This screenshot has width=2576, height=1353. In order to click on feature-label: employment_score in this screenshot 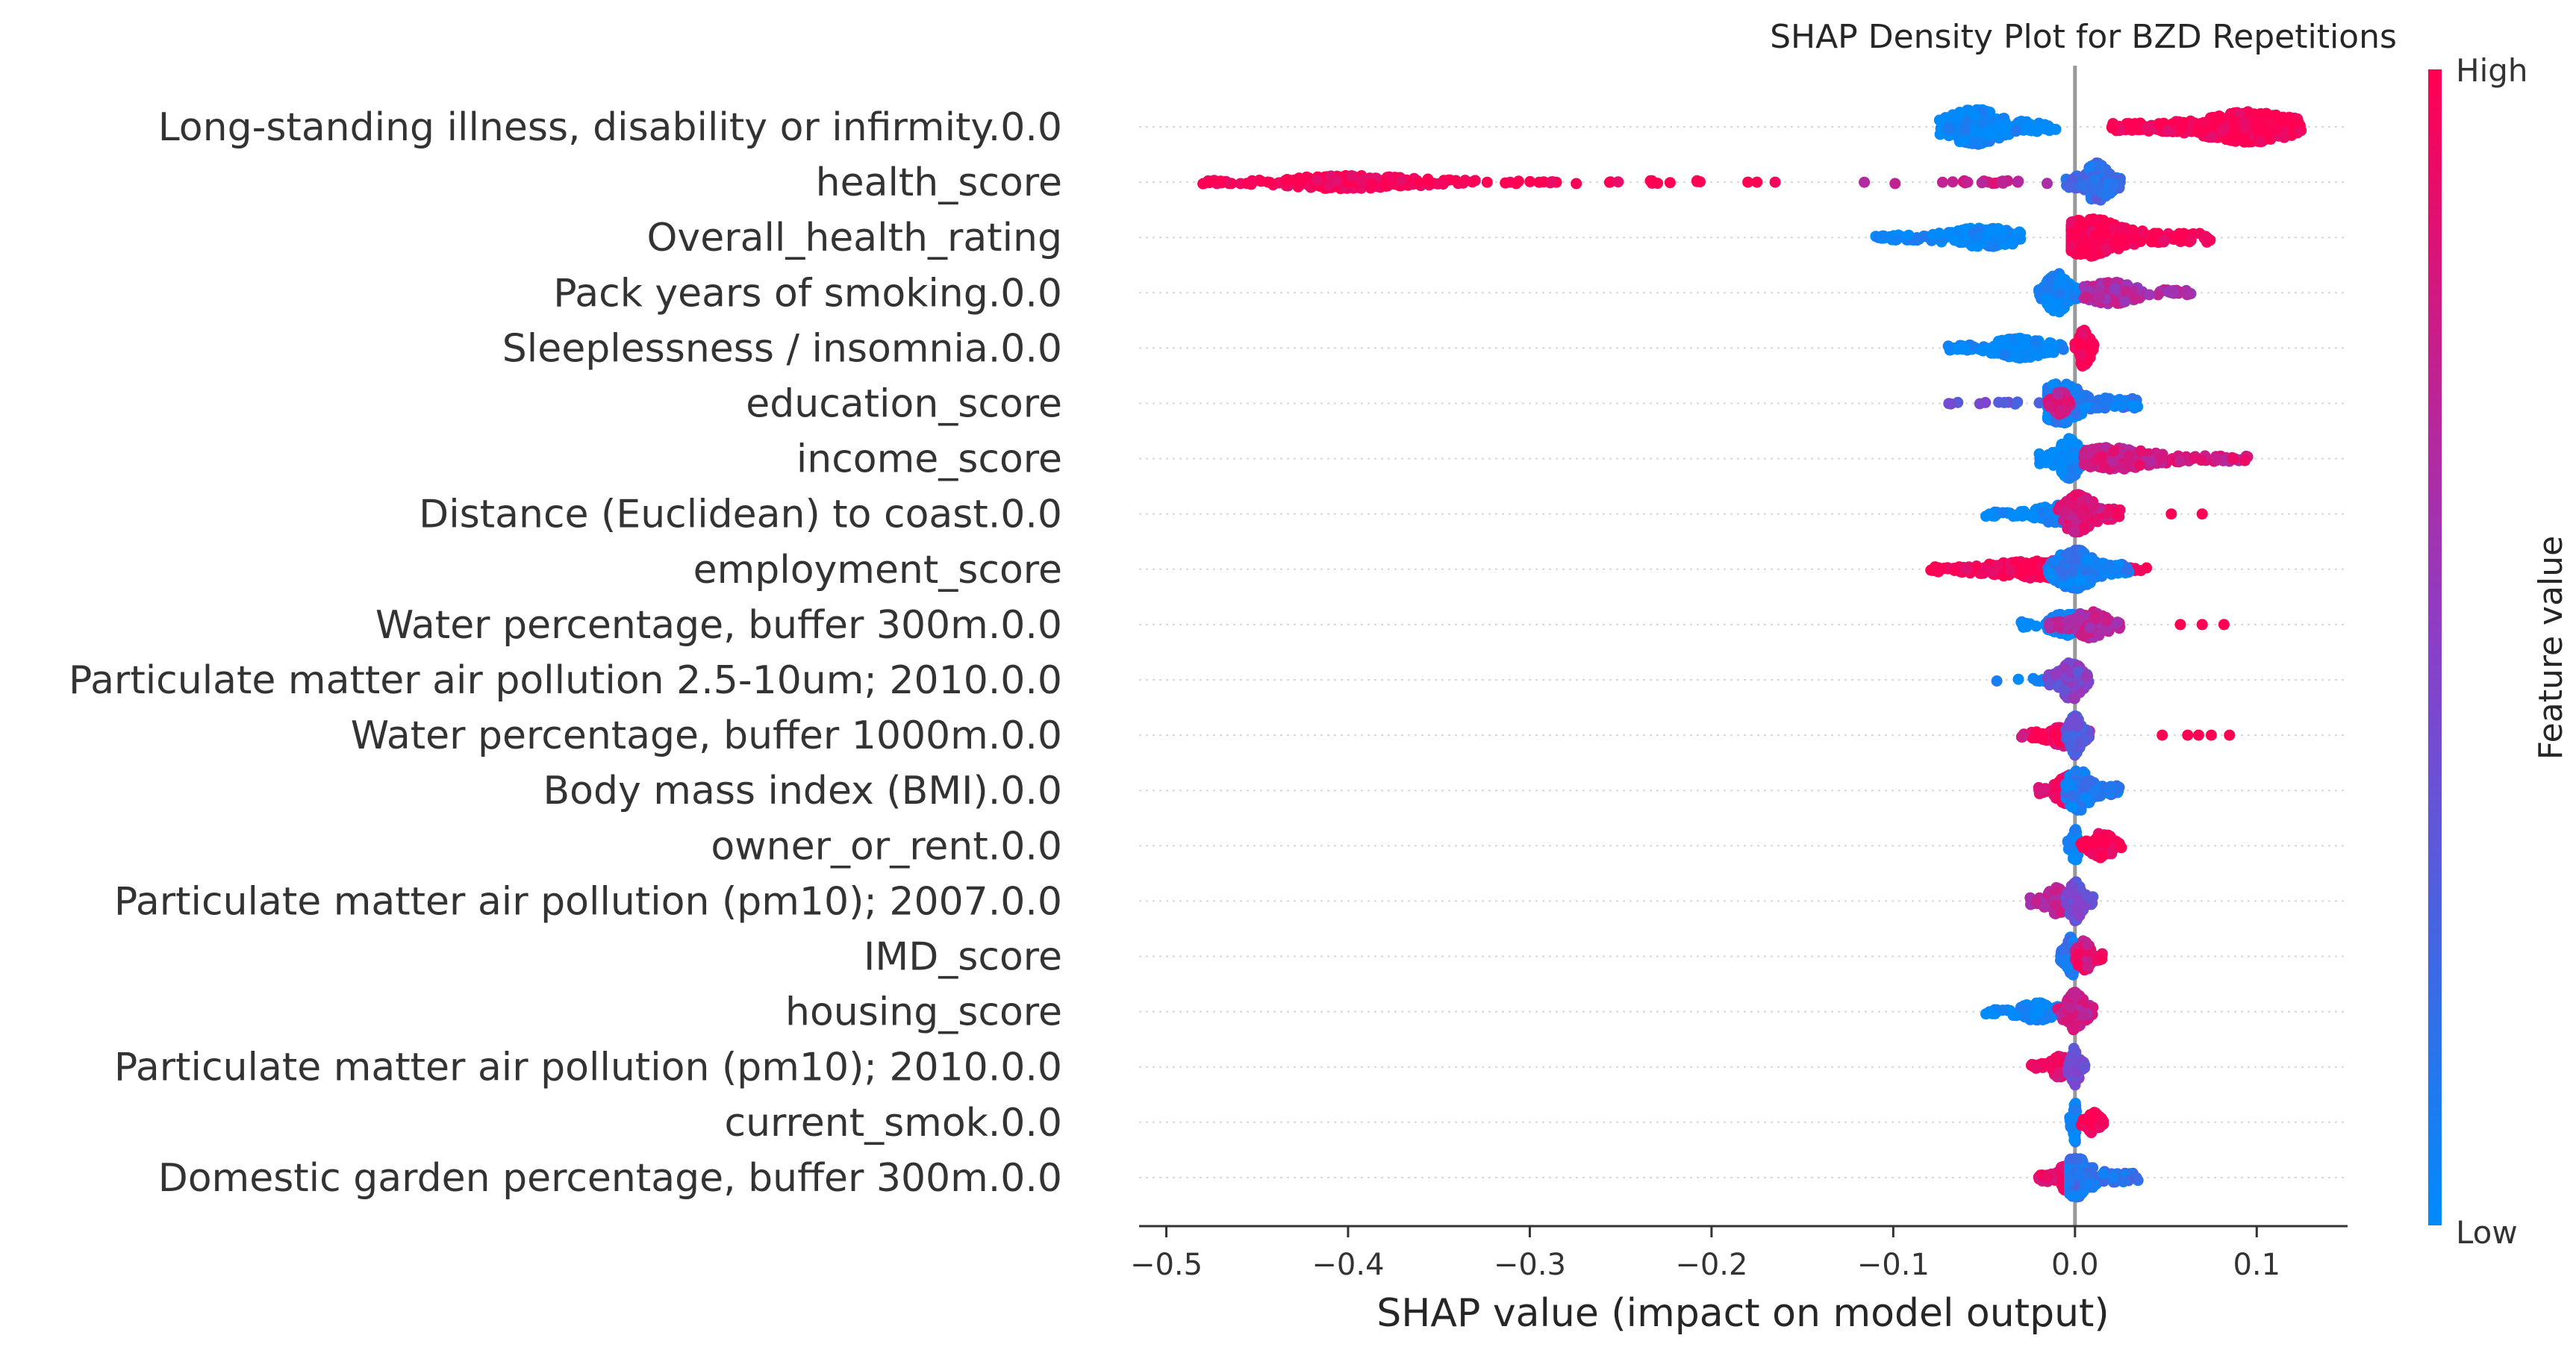, I will do `click(877, 570)`.